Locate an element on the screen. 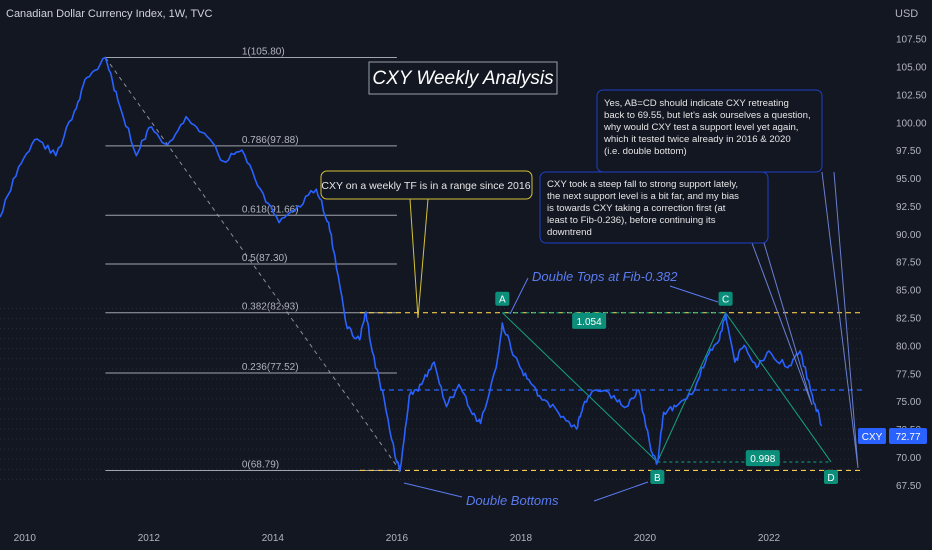 This screenshot has width=932, height=550. analysis-title-box is located at coordinates (463, 78).